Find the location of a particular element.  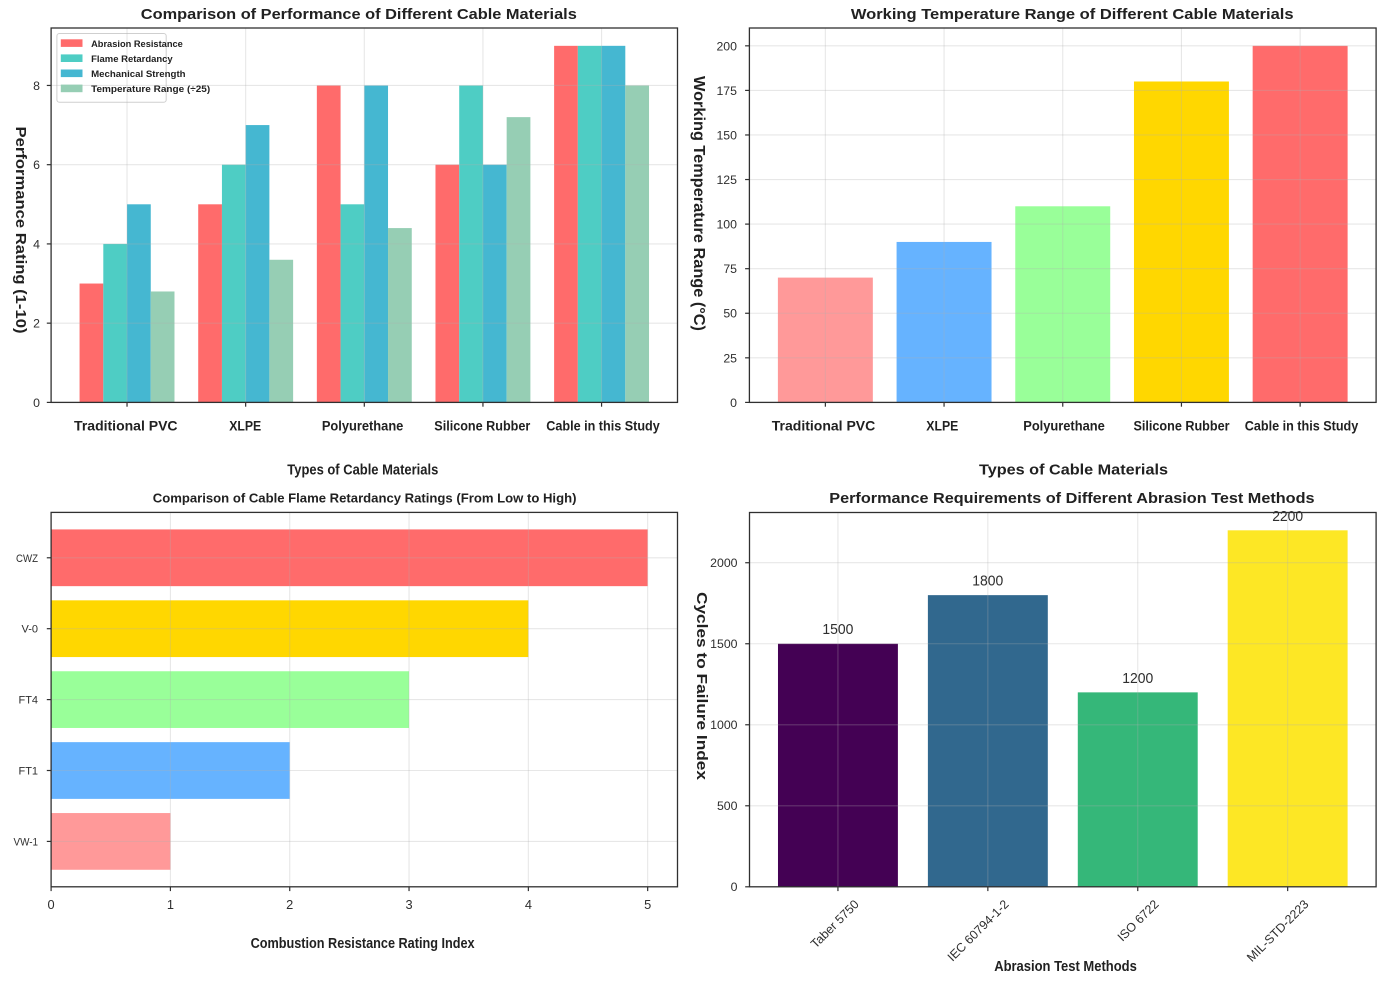

svg-text: Temperature Range (÷25) is located at coordinates (150, 89).